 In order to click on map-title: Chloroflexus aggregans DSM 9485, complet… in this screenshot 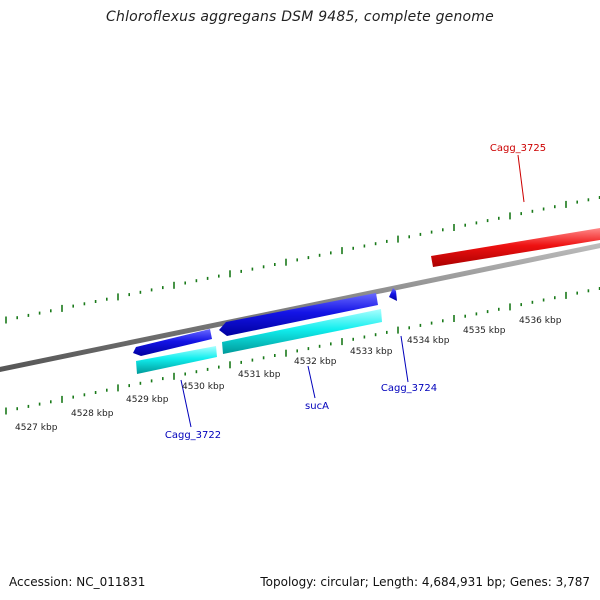, I will do `click(300, 17)`.